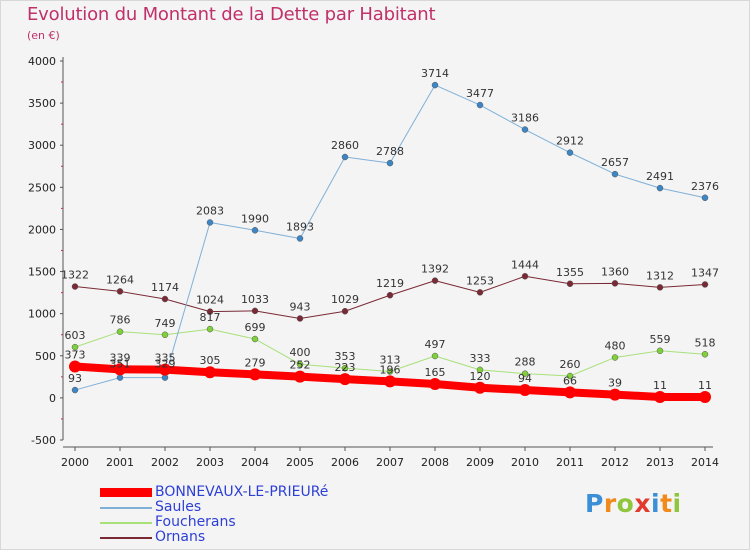 The width and height of the screenshot is (750, 550). I want to click on data-label: 313, so click(390, 360).